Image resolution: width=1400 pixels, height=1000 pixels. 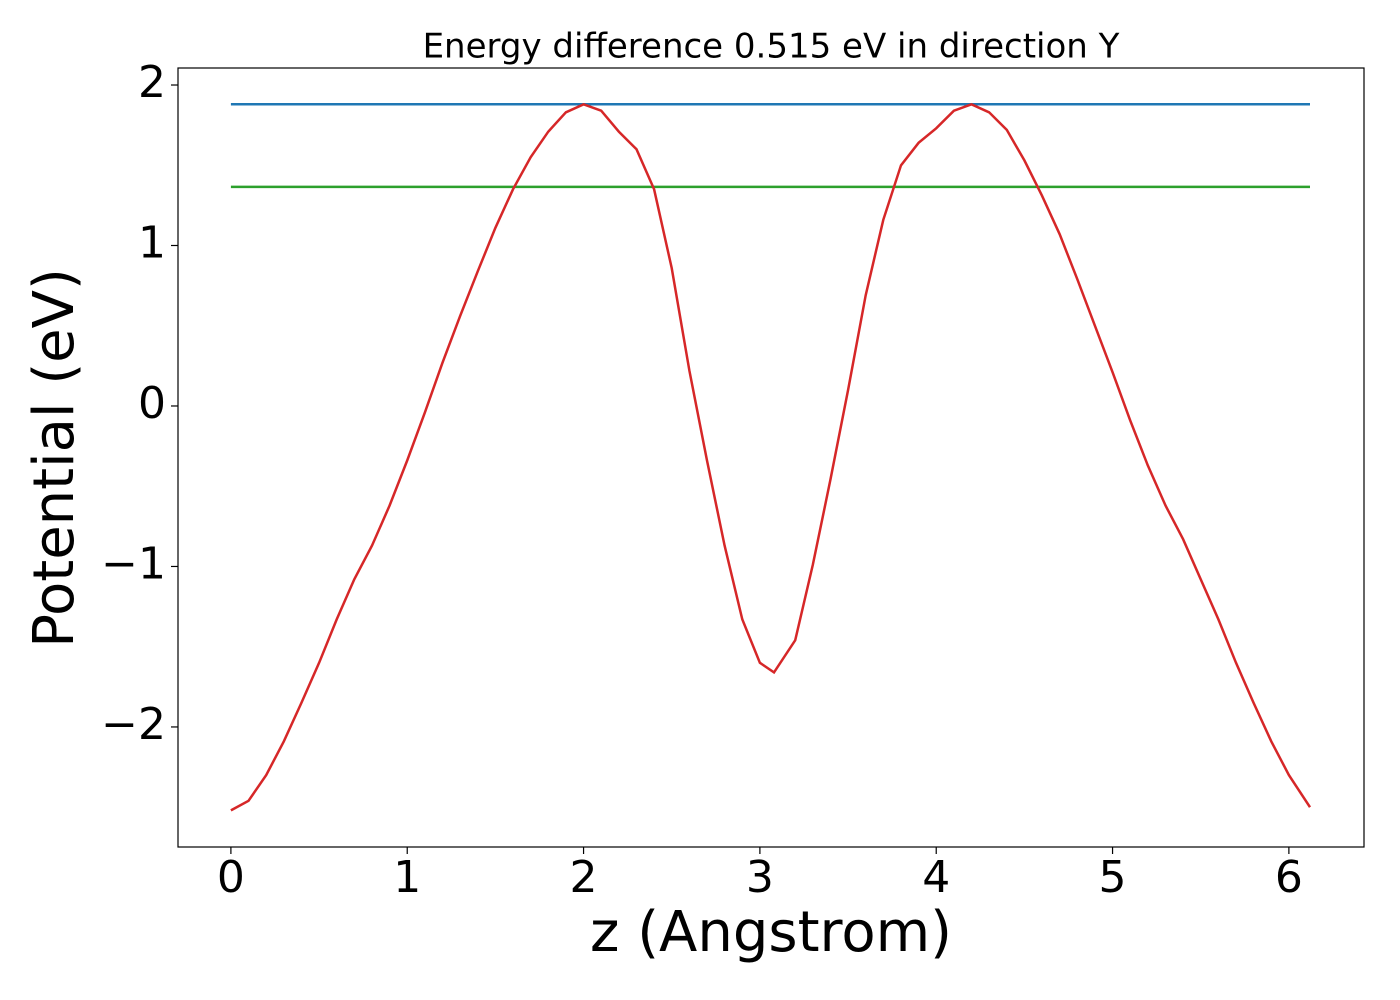 What do you see at coordinates (407, 877) in the screenshot?
I see `x-tick-label: 1` at bounding box center [407, 877].